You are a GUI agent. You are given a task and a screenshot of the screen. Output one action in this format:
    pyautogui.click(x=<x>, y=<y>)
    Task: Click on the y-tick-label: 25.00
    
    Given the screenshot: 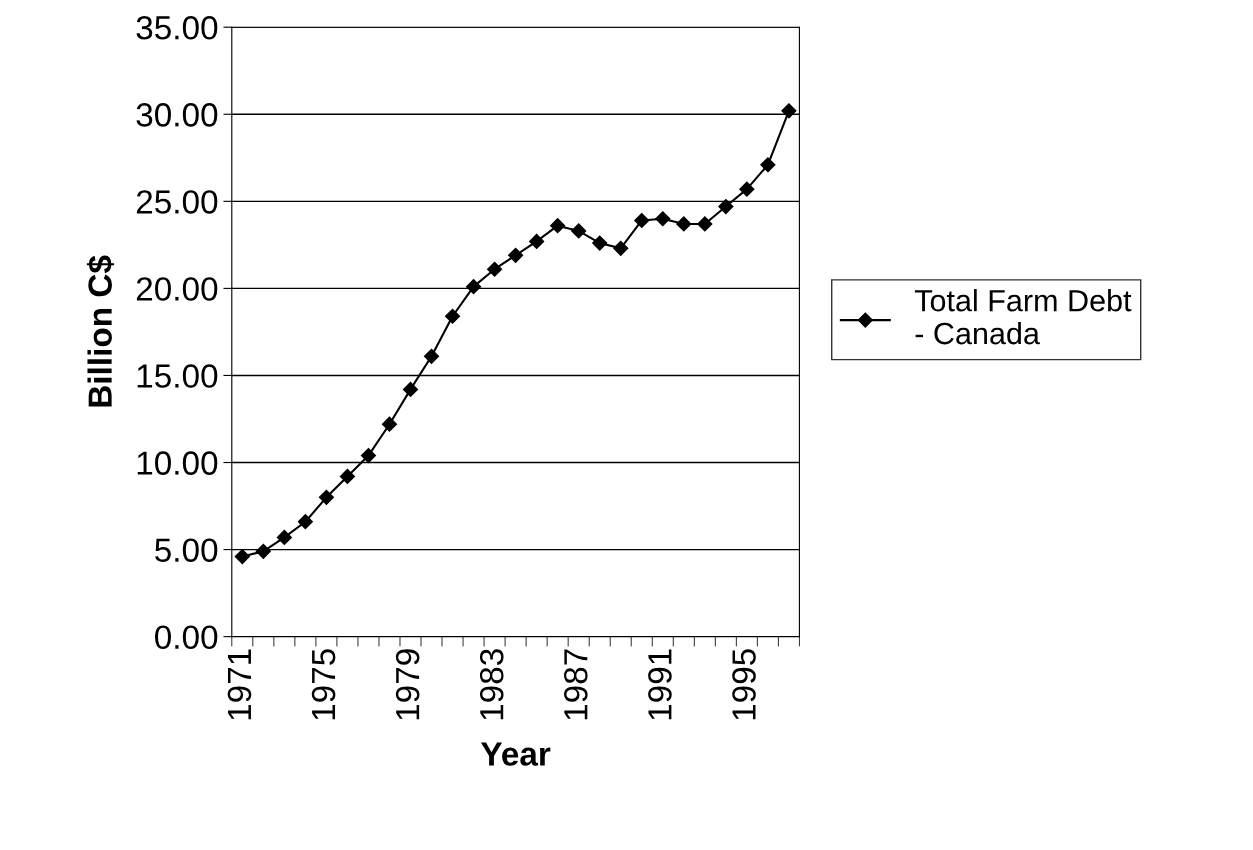 What is the action you would take?
    pyautogui.click(x=177, y=202)
    